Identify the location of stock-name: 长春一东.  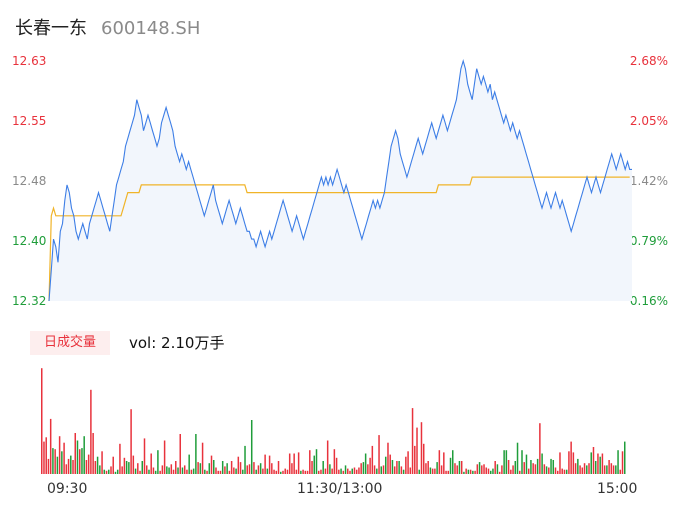
(51, 28).